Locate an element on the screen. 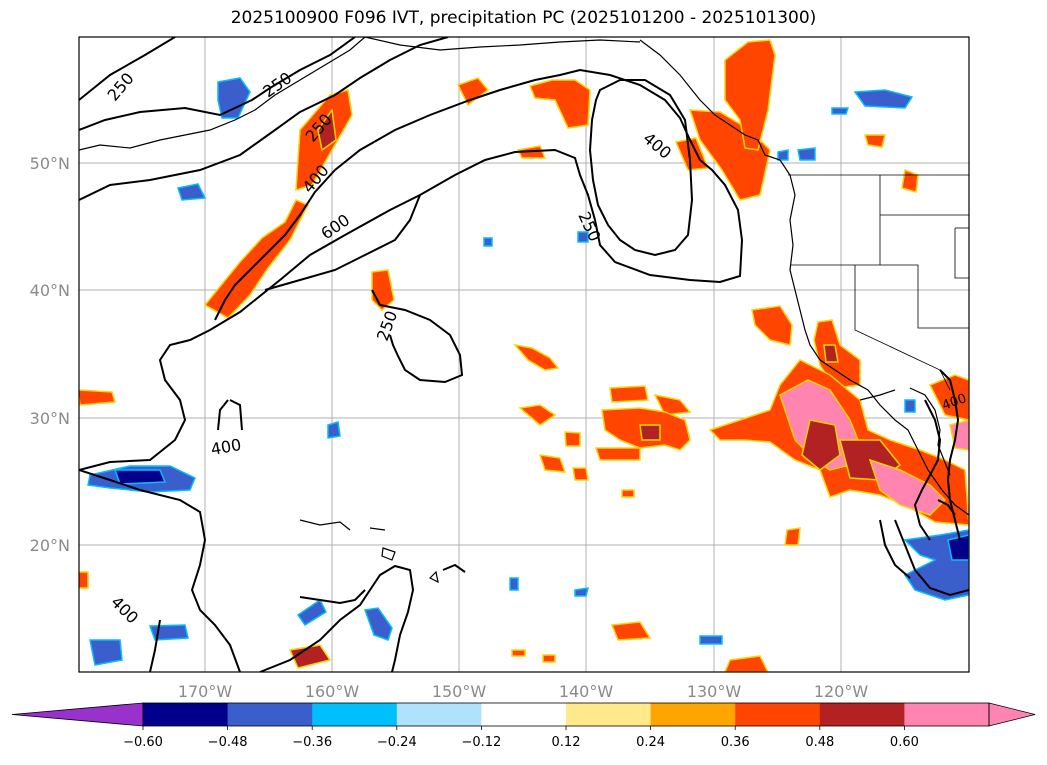  lon-label-130w: 130°W is located at coordinates (714, 691).